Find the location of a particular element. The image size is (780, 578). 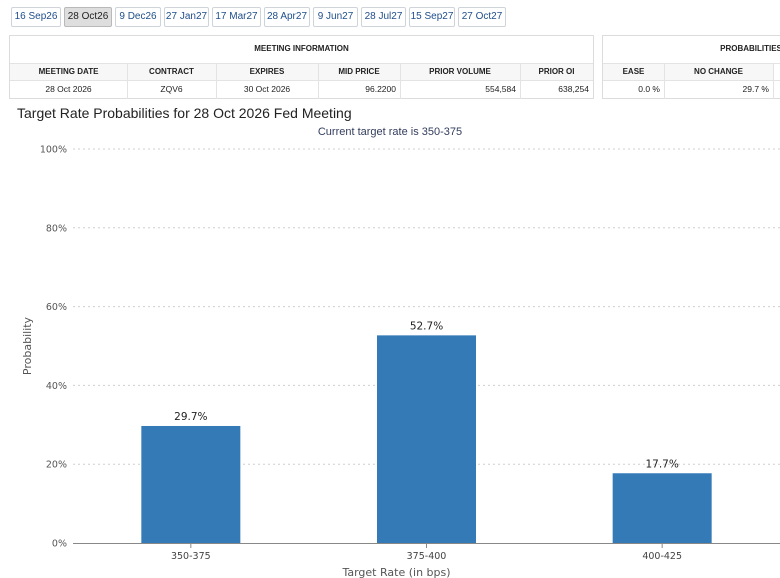

tab-15-sep27: 15 Sep27 is located at coordinates (432, 17).